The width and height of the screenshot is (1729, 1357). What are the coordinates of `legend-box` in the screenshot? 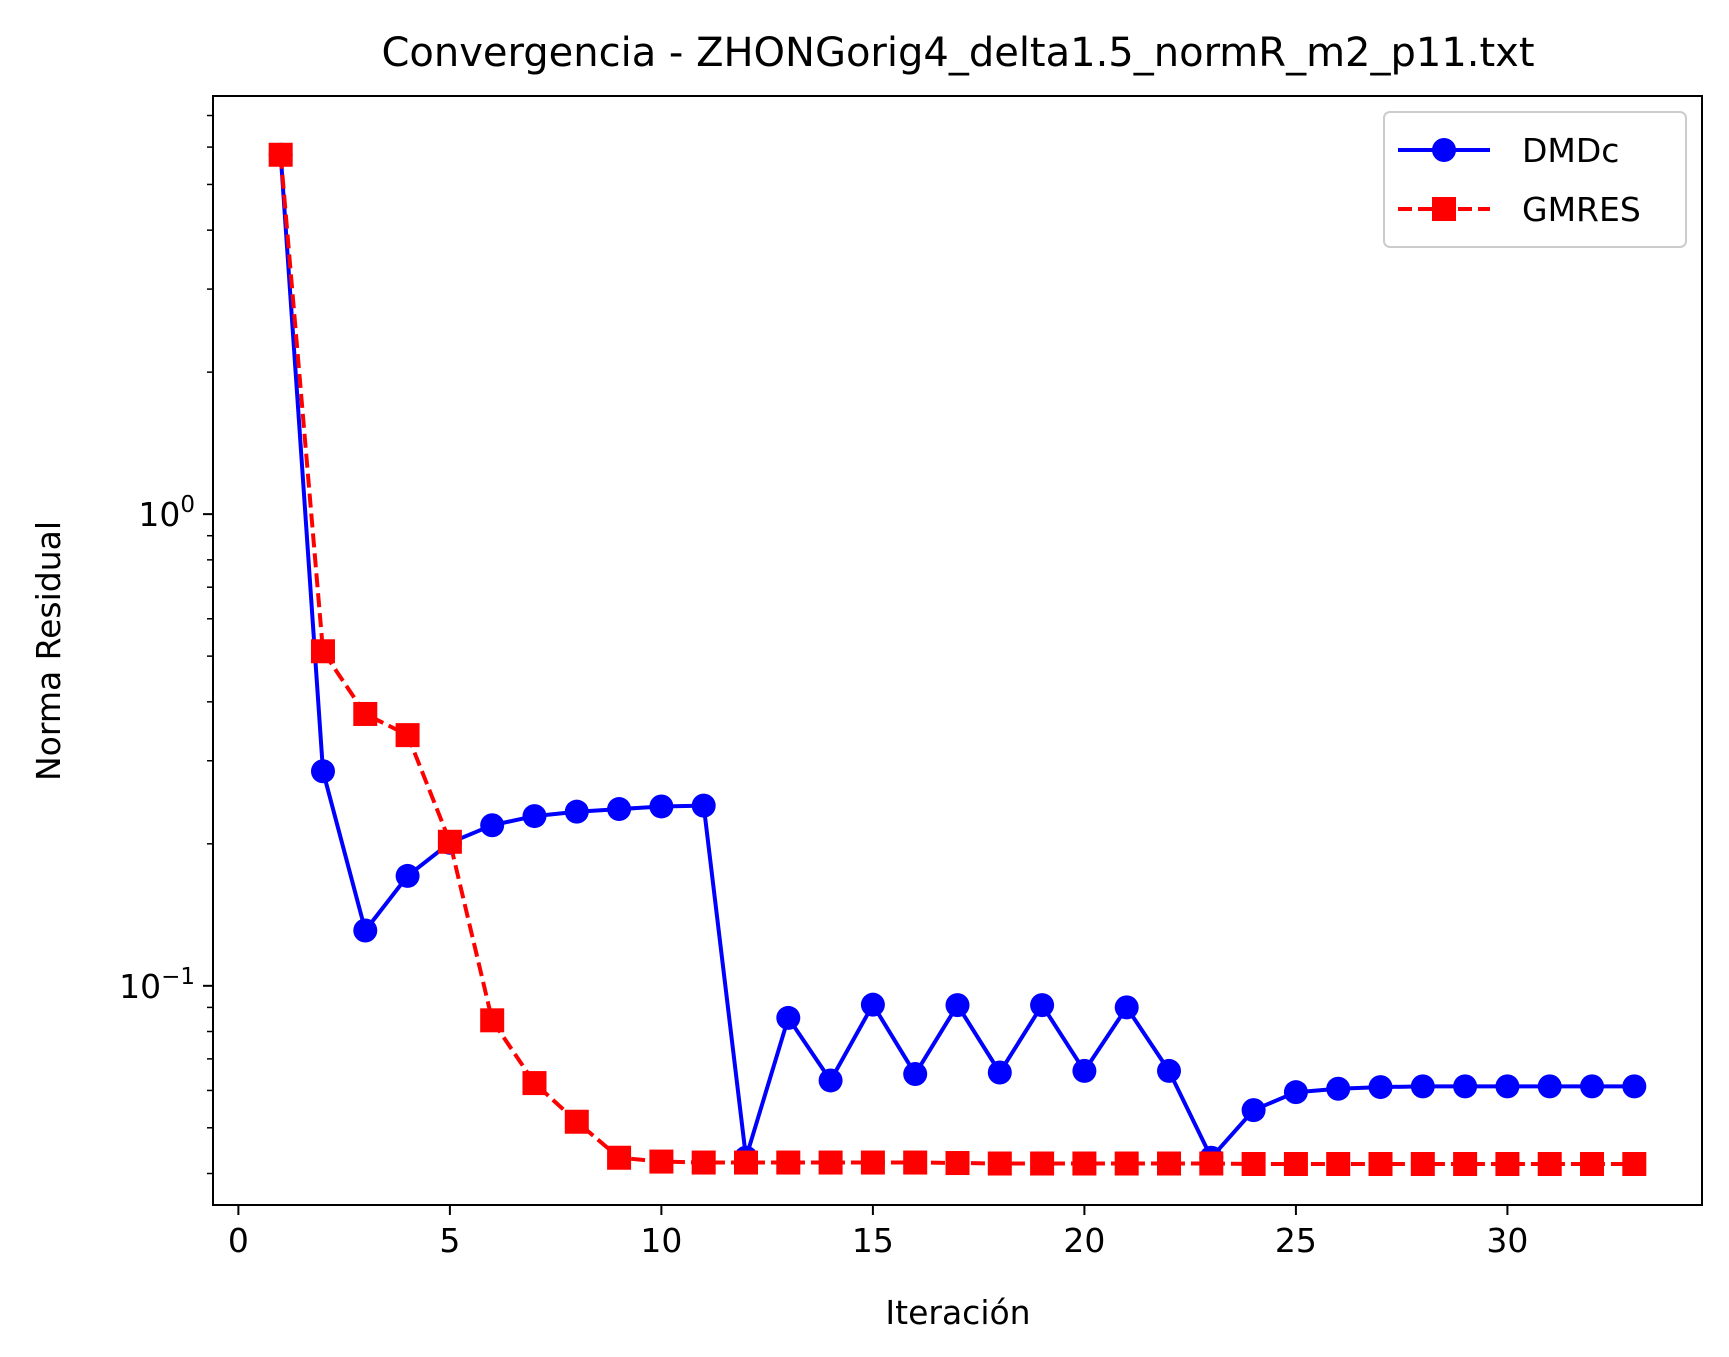 It's located at (1535, 179).